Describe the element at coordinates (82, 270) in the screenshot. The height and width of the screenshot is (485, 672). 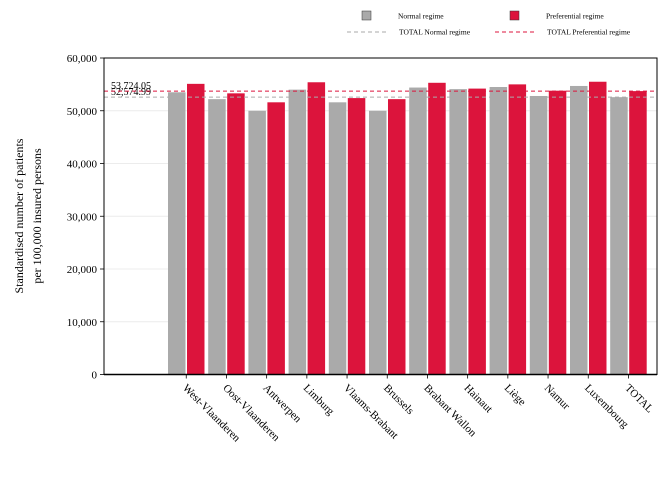
I see `y-tick-label: 20,000` at that location.